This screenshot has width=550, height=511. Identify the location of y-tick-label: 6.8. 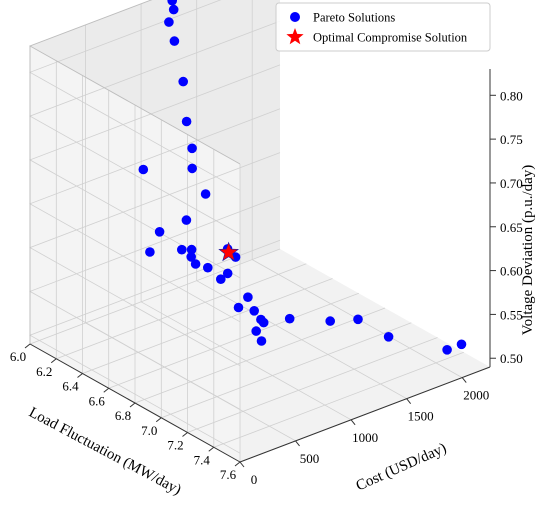
(123, 415).